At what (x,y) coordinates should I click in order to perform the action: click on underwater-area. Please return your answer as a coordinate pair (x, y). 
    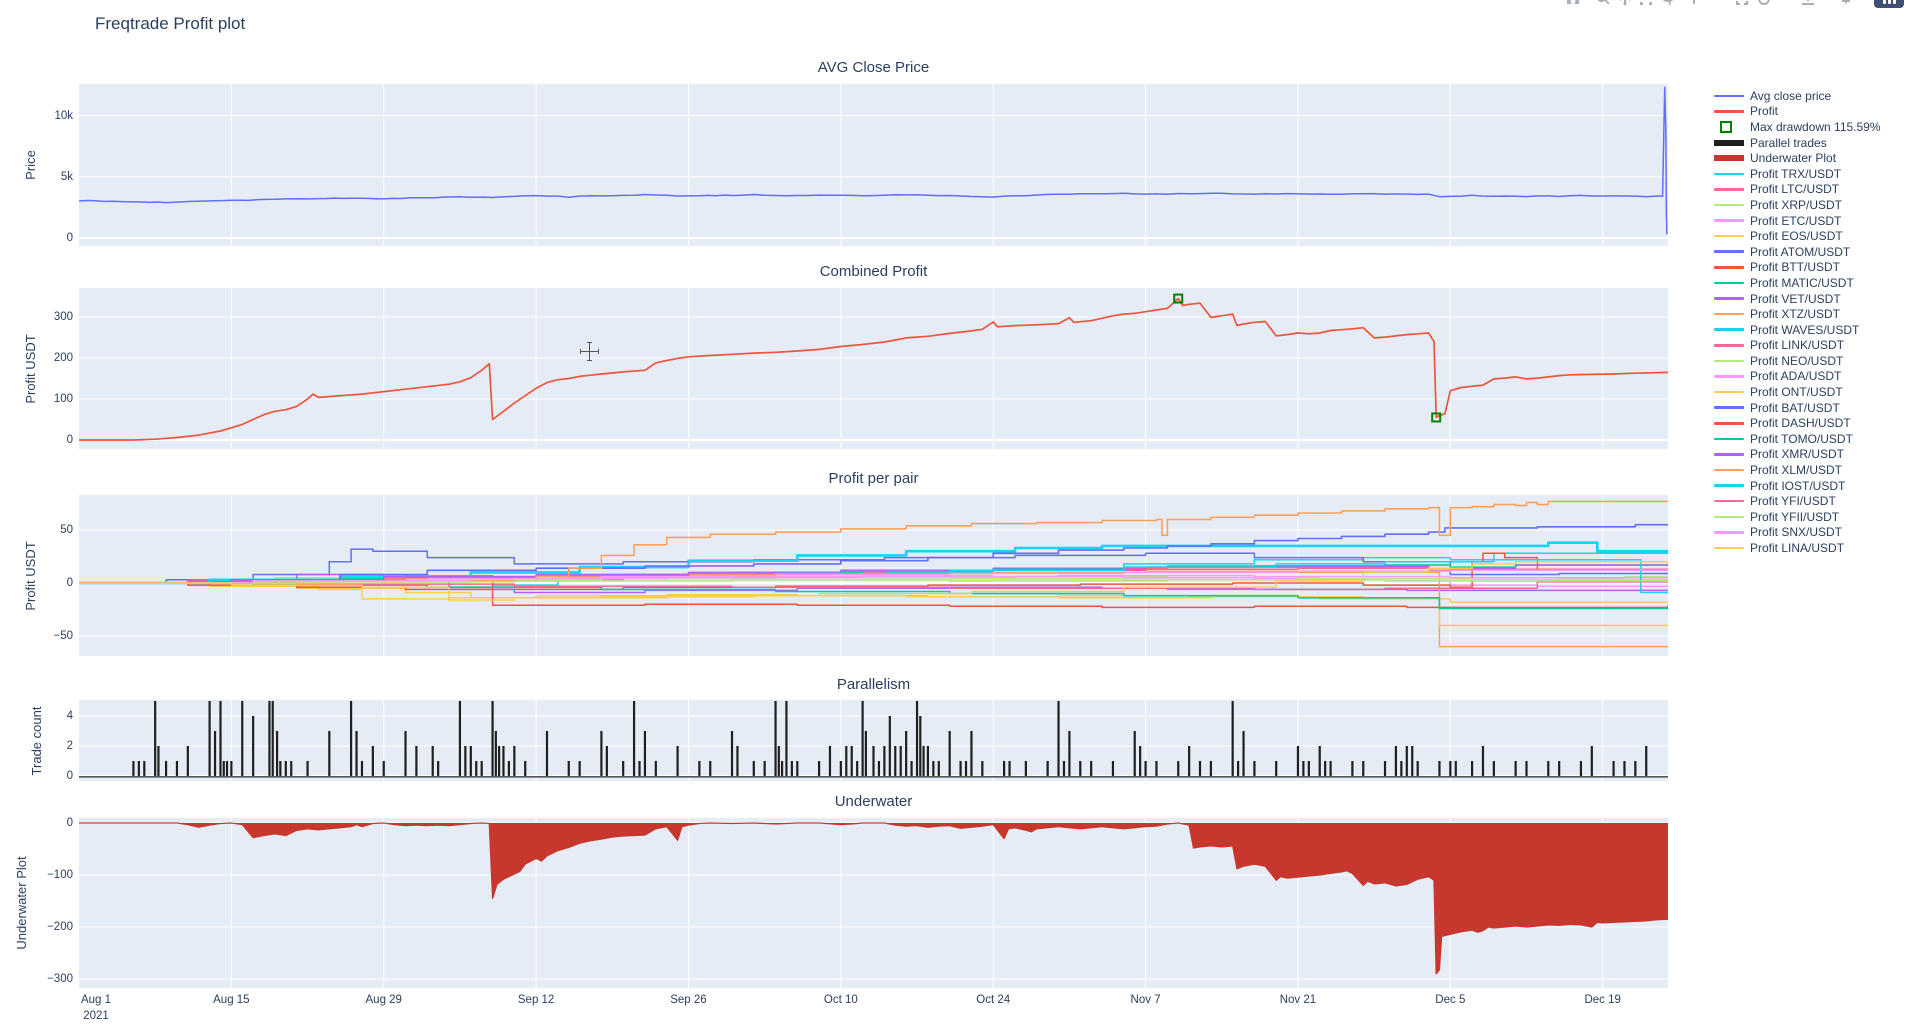
    Looking at the image, I should click on (873, 898).